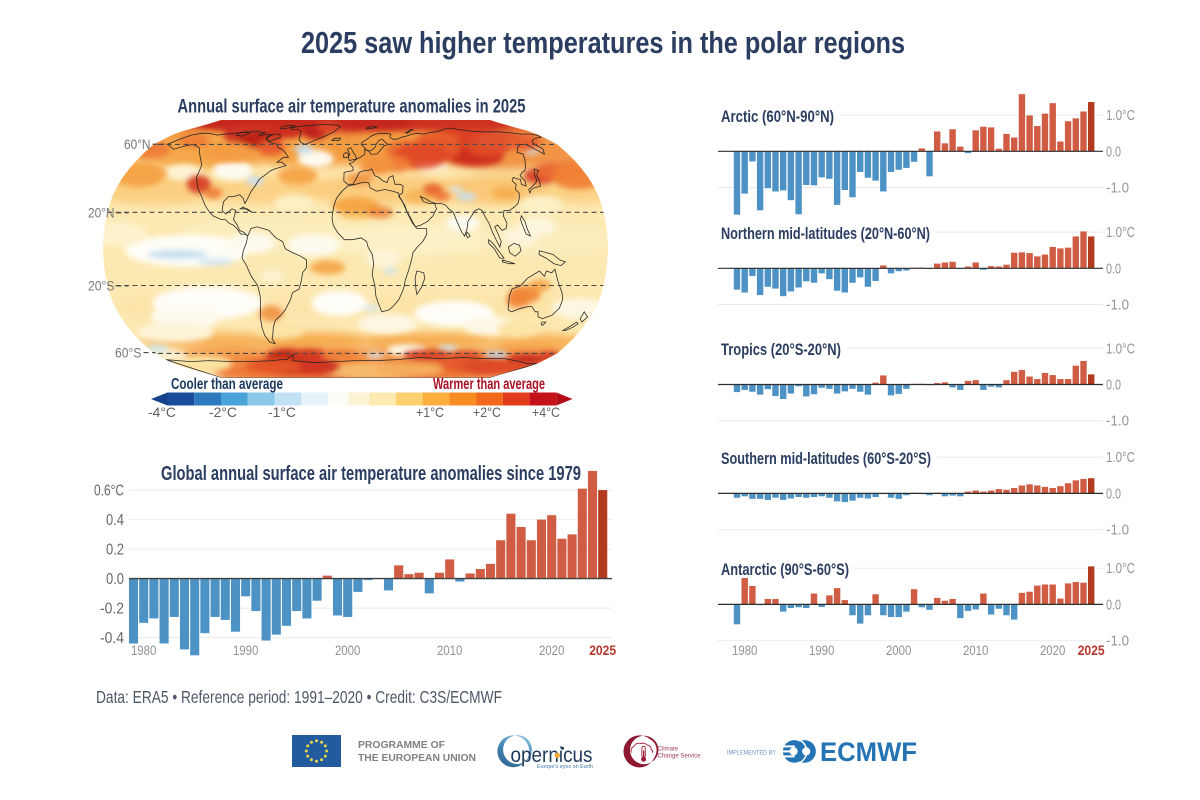  I want to click on svg-text: Cooler than average, so click(227, 384).